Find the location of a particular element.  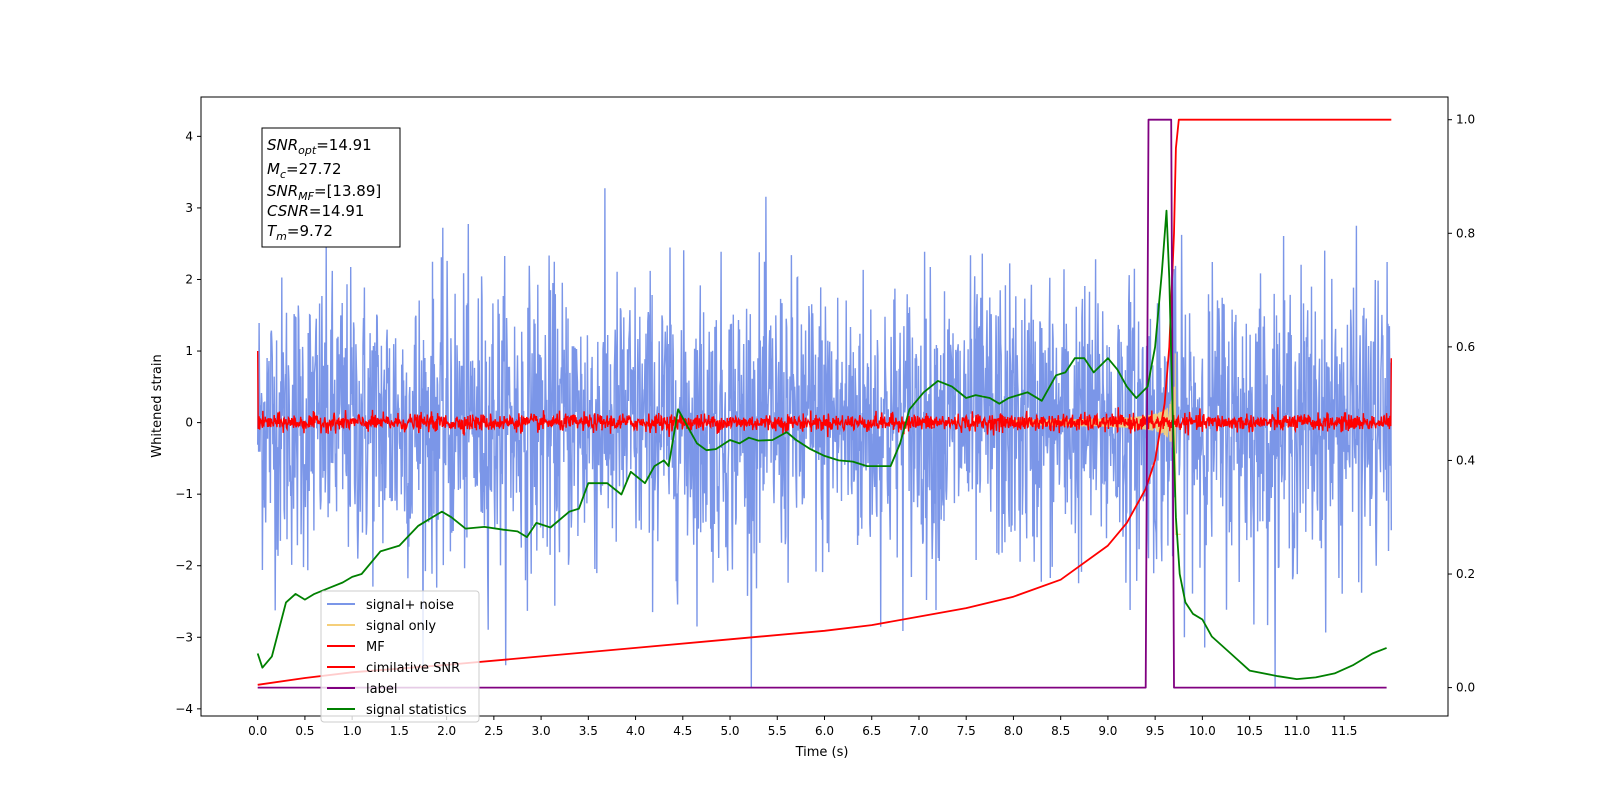

x-tick-label: 11.0 is located at coordinates (1296, 731).